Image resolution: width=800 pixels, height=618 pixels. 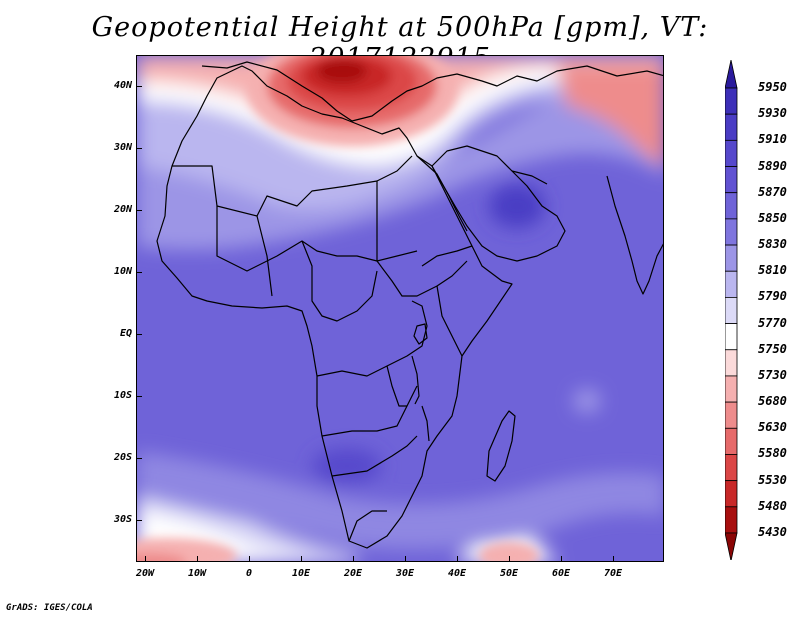 What do you see at coordinates (125, 333) in the screenshot?
I see `y-label-eq: EQ` at bounding box center [125, 333].